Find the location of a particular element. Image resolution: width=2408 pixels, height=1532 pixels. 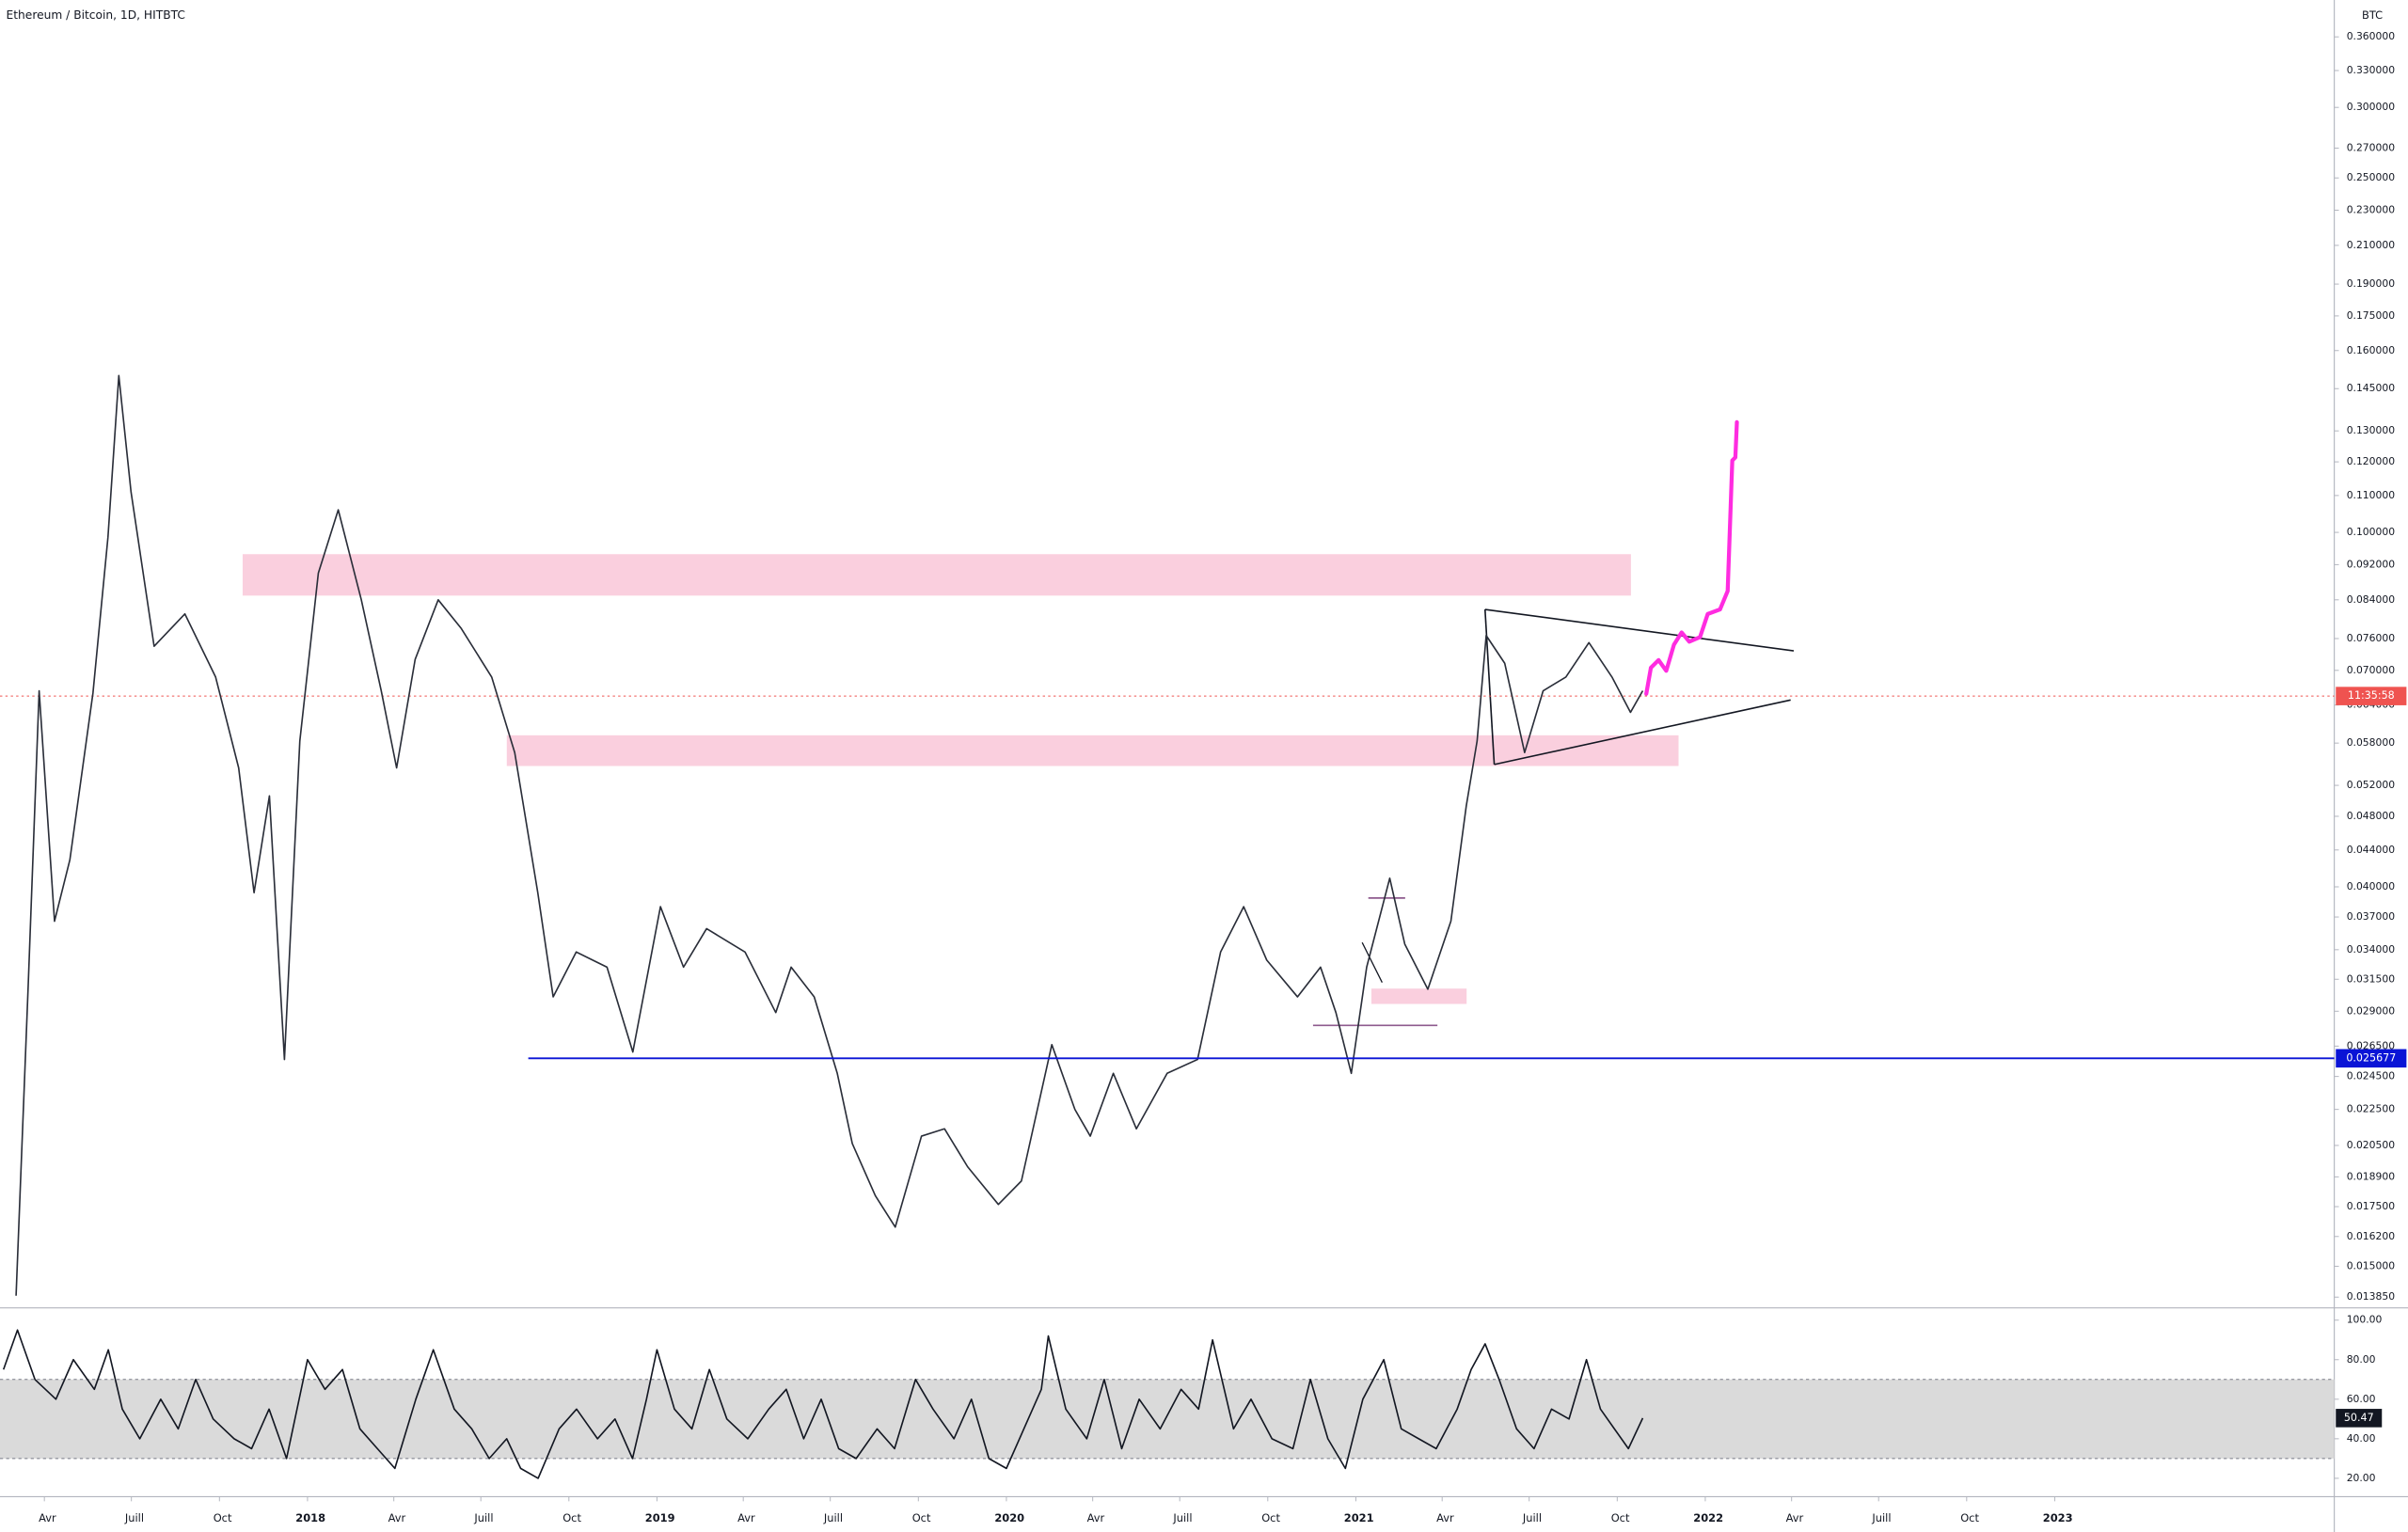

countdown-box is located at coordinates (2372, 696).